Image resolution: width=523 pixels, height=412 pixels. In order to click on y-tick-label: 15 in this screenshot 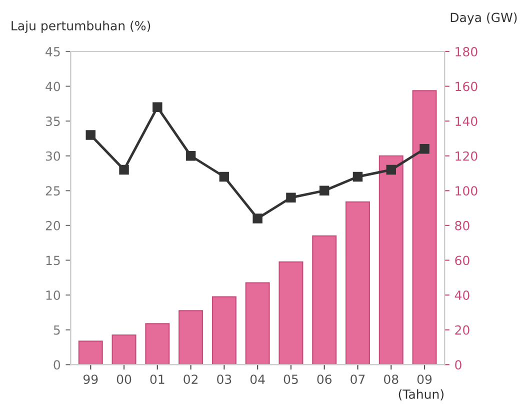, I will do `click(53, 261)`.